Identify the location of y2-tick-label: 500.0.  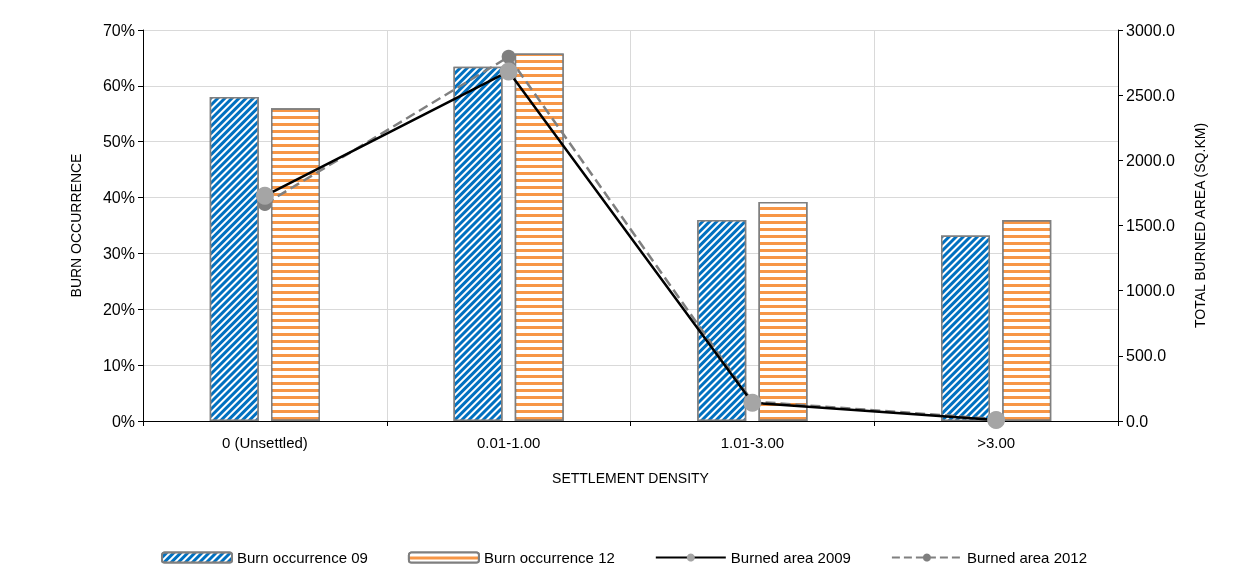
(1146, 356).